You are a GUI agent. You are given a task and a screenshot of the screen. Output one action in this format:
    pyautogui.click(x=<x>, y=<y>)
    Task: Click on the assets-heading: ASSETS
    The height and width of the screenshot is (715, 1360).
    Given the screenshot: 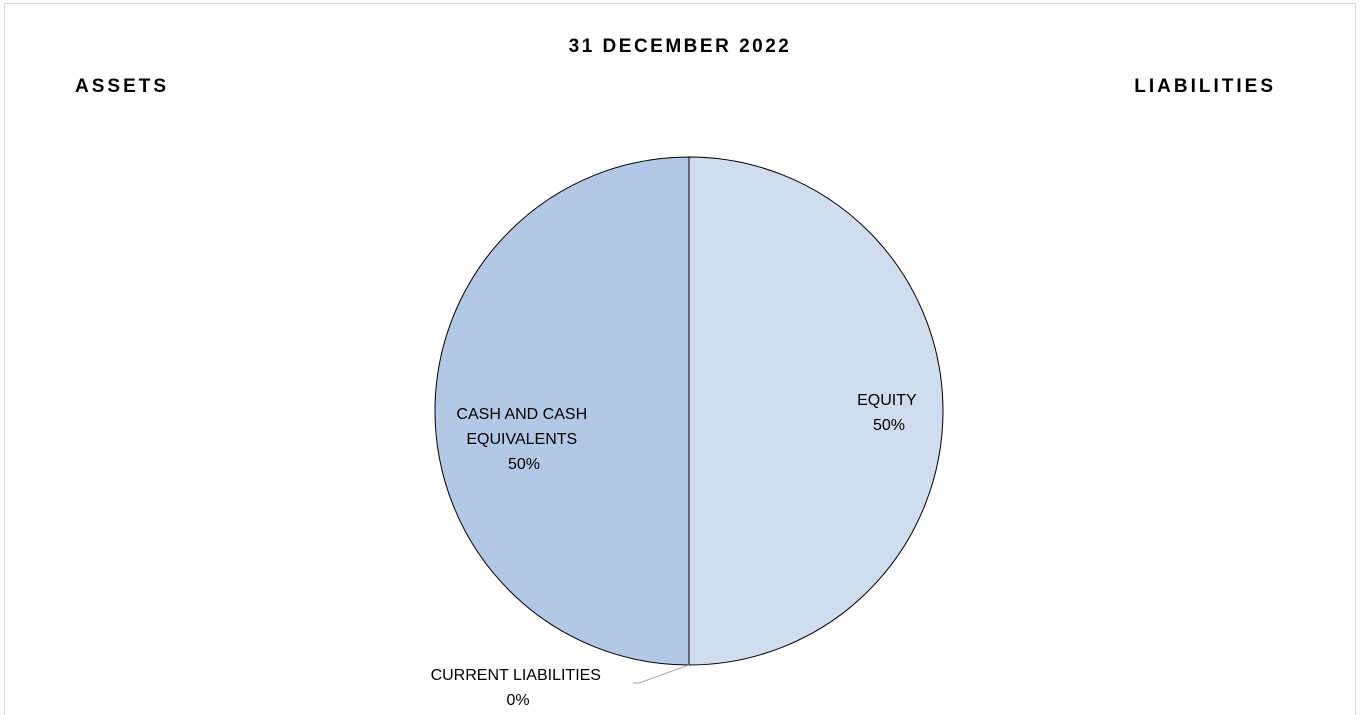 What is the action you would take?
    pyautogui.click(x=122, y=86)
    